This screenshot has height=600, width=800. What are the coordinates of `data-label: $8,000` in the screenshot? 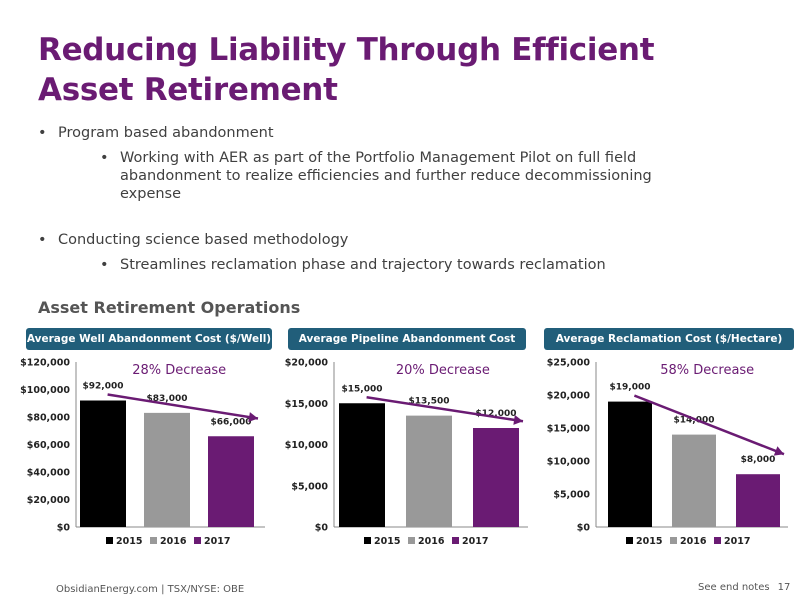 It's located at (758, 460).